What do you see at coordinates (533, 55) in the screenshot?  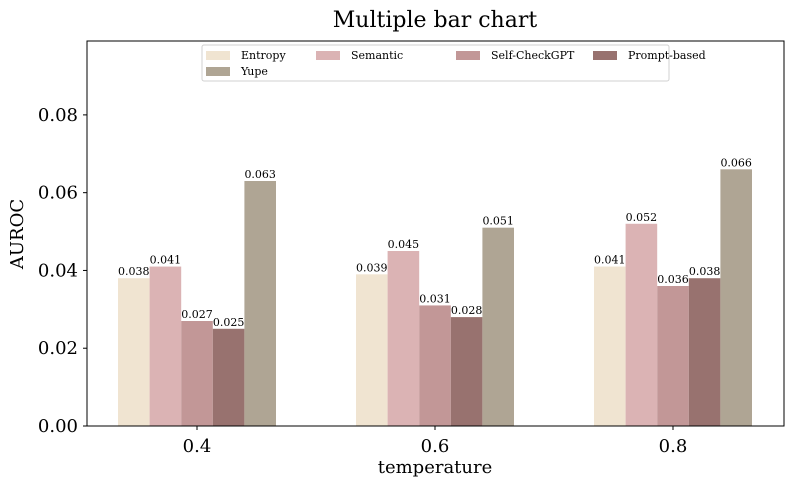 I see `legend-label: Self-CheckGPT` at bounding box center [533, 55].